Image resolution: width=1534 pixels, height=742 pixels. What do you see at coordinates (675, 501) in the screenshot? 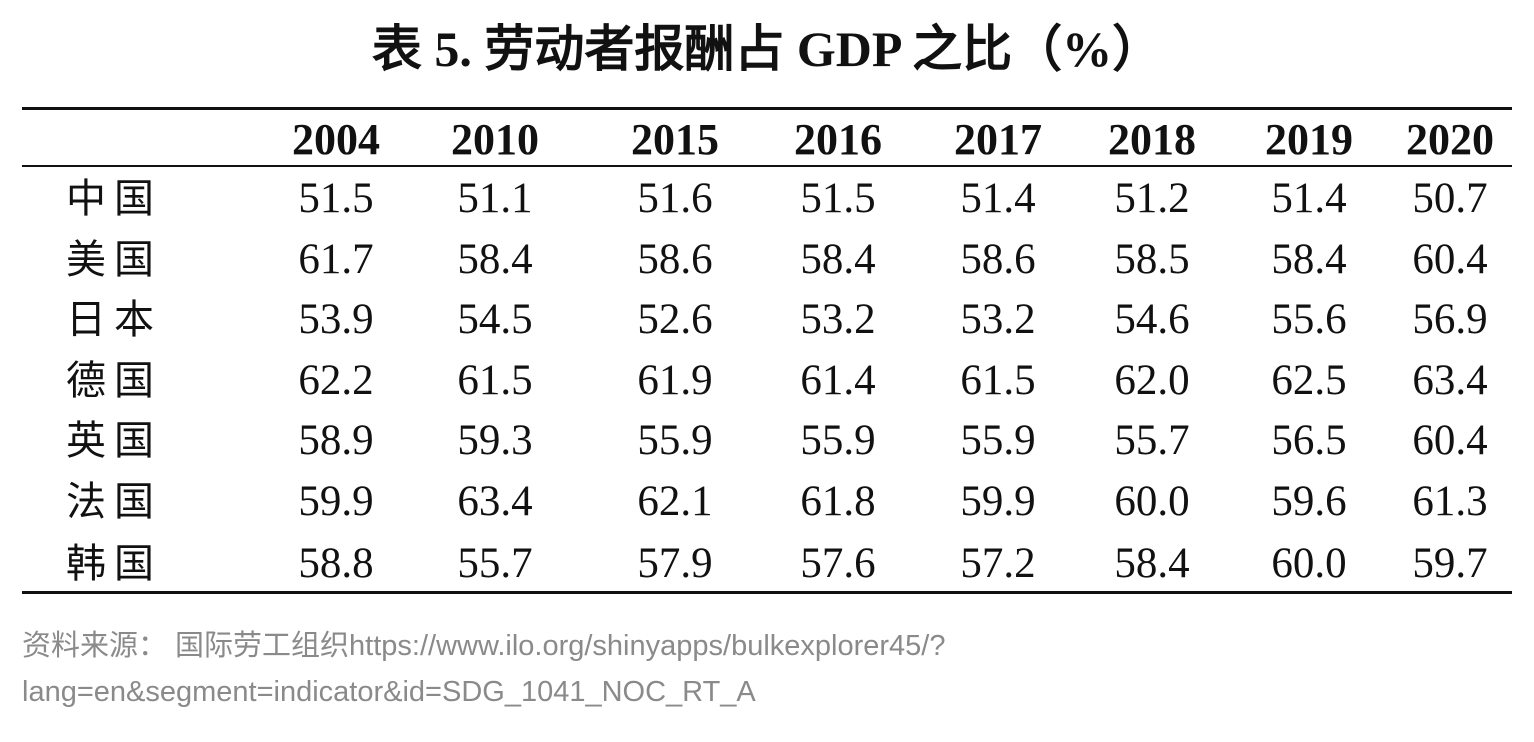
I see `table-cell-value: 62.1` at bounding box center [675, 501].